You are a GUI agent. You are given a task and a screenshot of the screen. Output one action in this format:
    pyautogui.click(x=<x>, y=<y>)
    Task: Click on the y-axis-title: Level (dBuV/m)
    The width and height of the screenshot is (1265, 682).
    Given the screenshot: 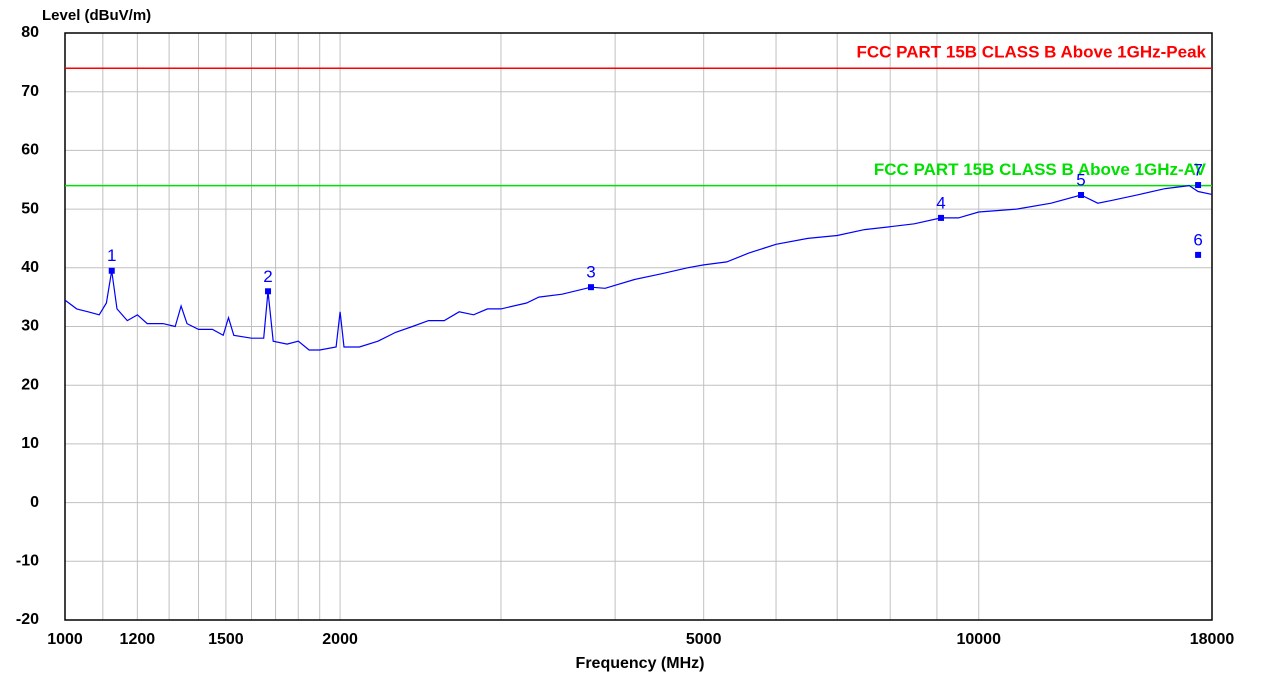 What is the action you would take?
    pyautogui.click(x=96, y=15)
    